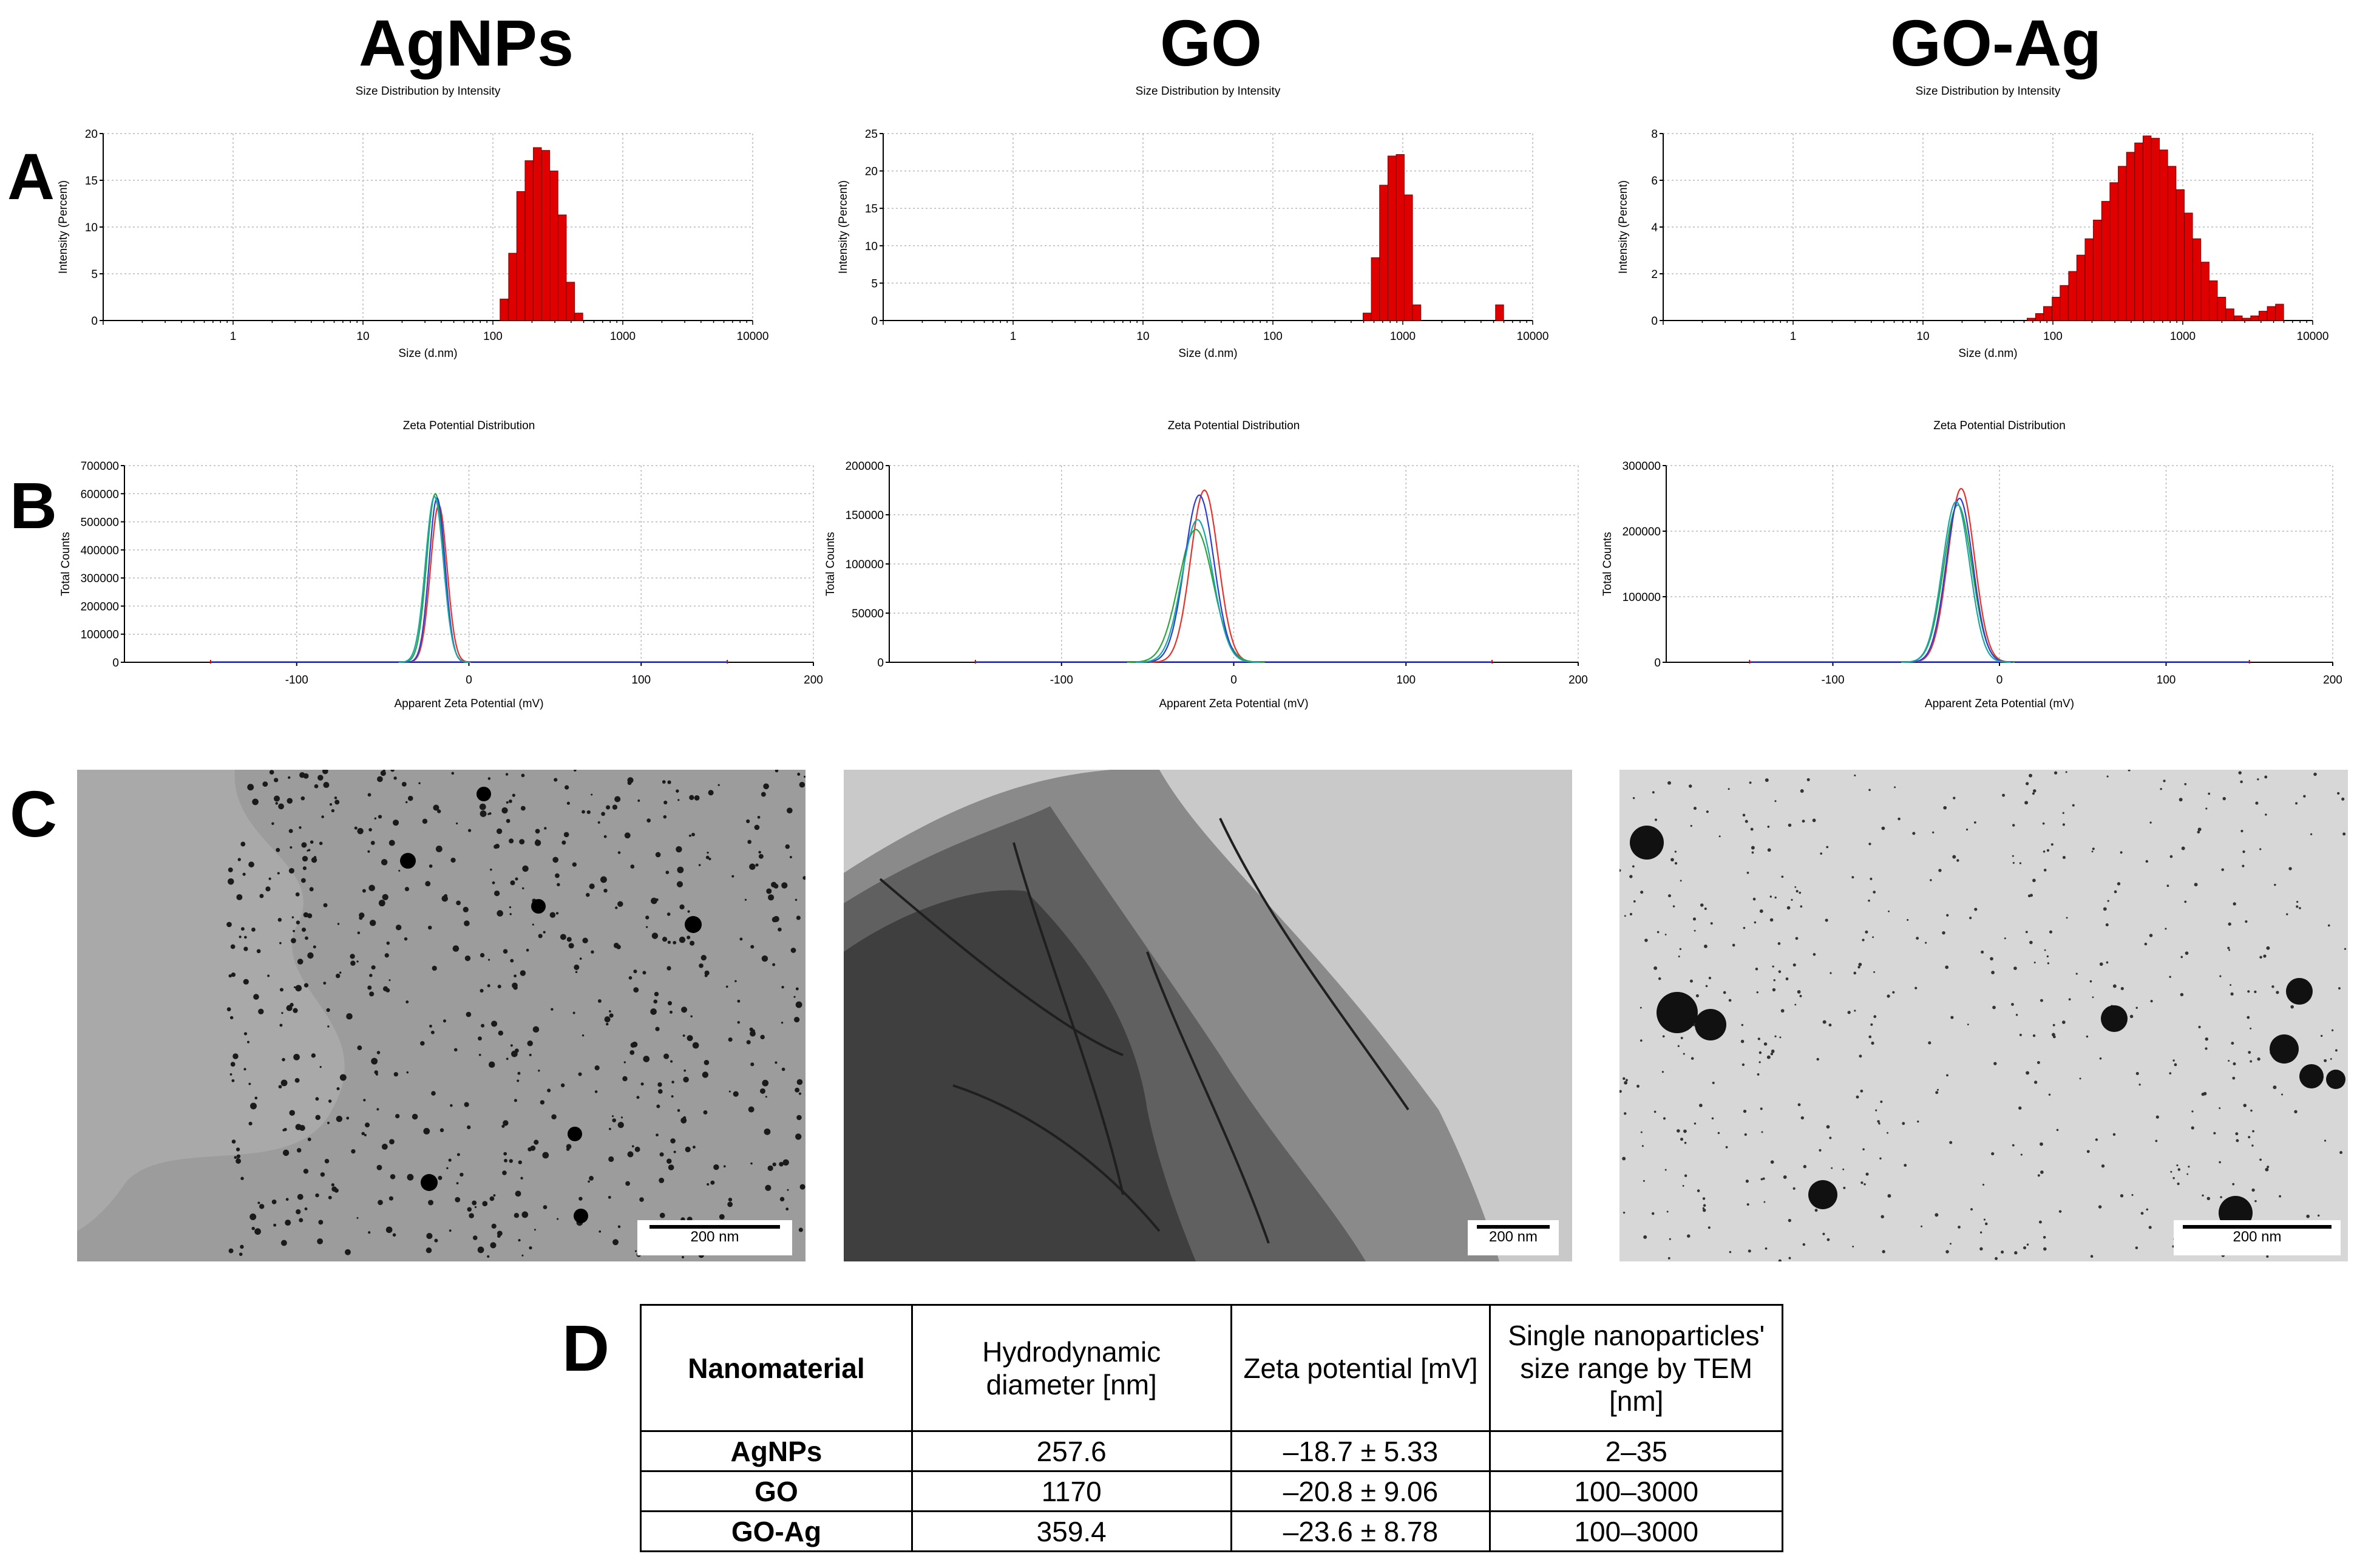 The width and height of the screenshot is (2357, 1568). What do you see at coordinates (813, 680) in the screenshot?
I see `x-tick-label: 200` at bounding box center [813, 680].